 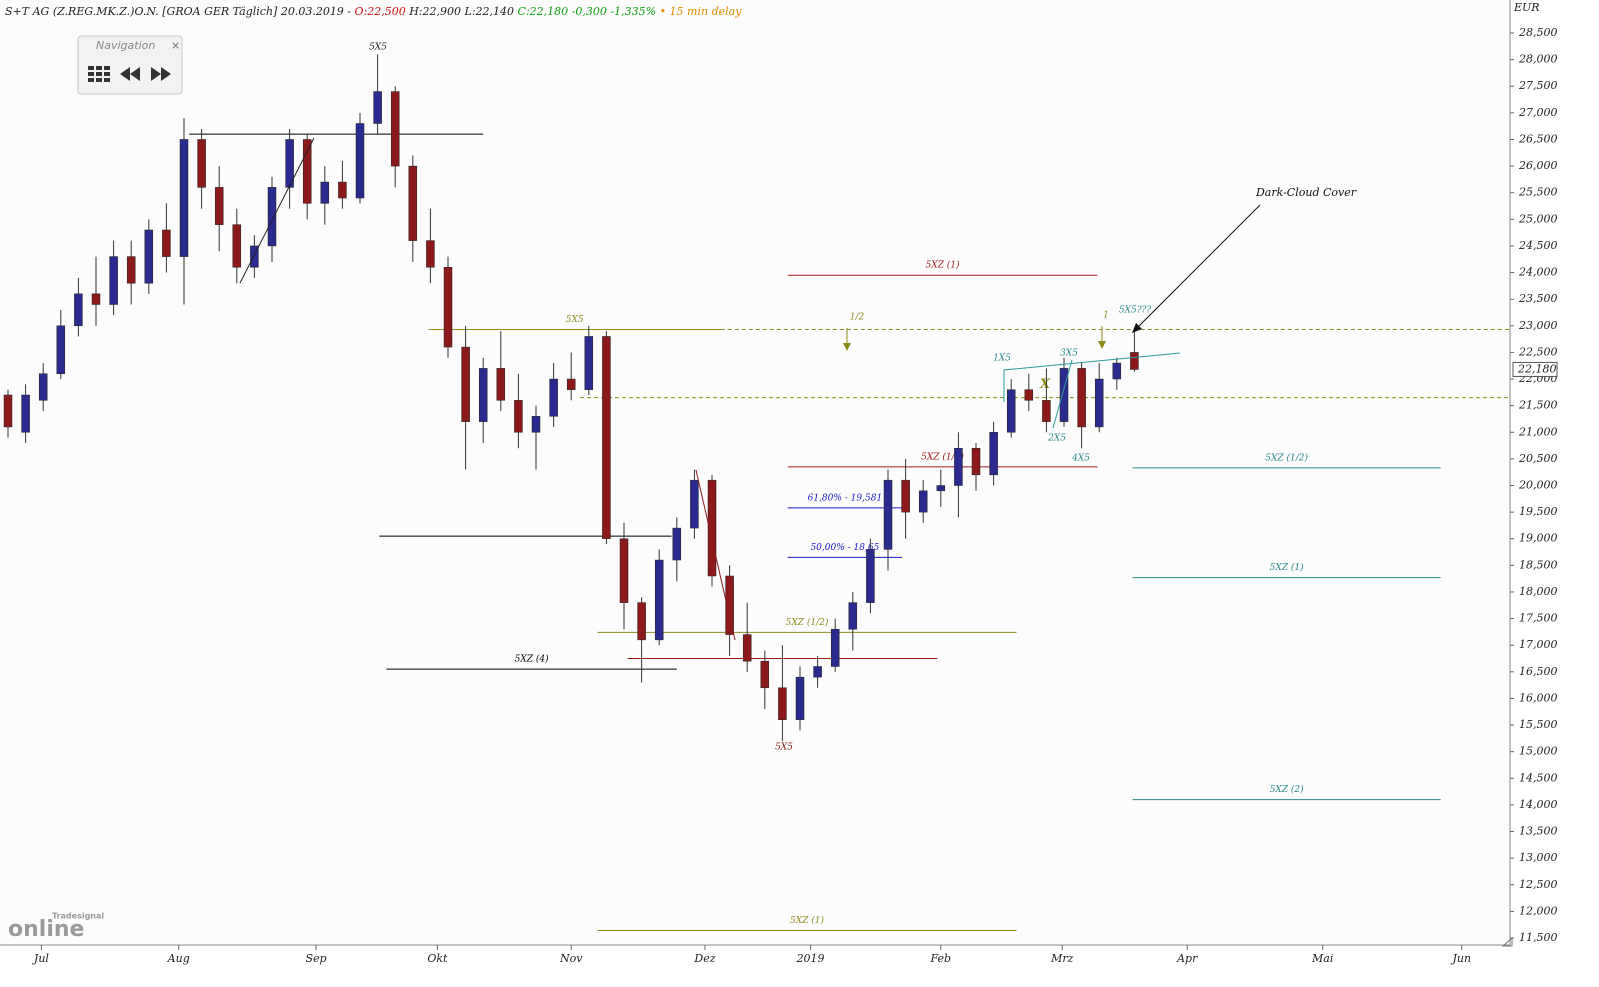 I want to click on y-tick-label: 28,000, so click(x=1538, y=59).